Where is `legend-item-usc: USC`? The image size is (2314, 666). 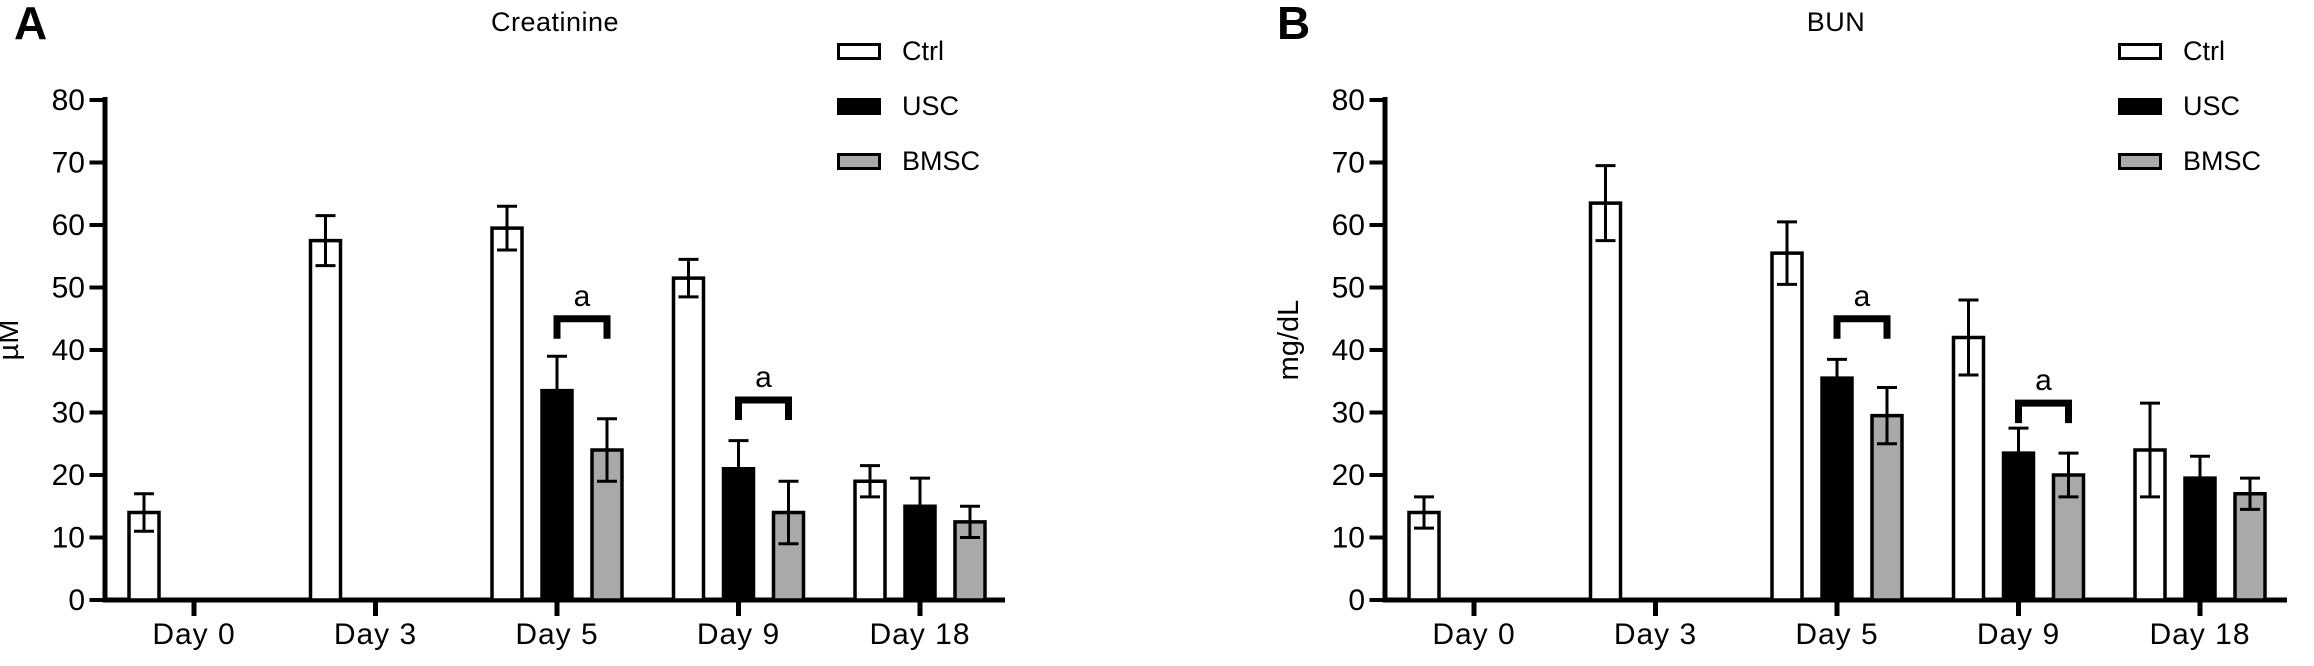
legend-item-usc: USC is located at coordinates (908, 105).